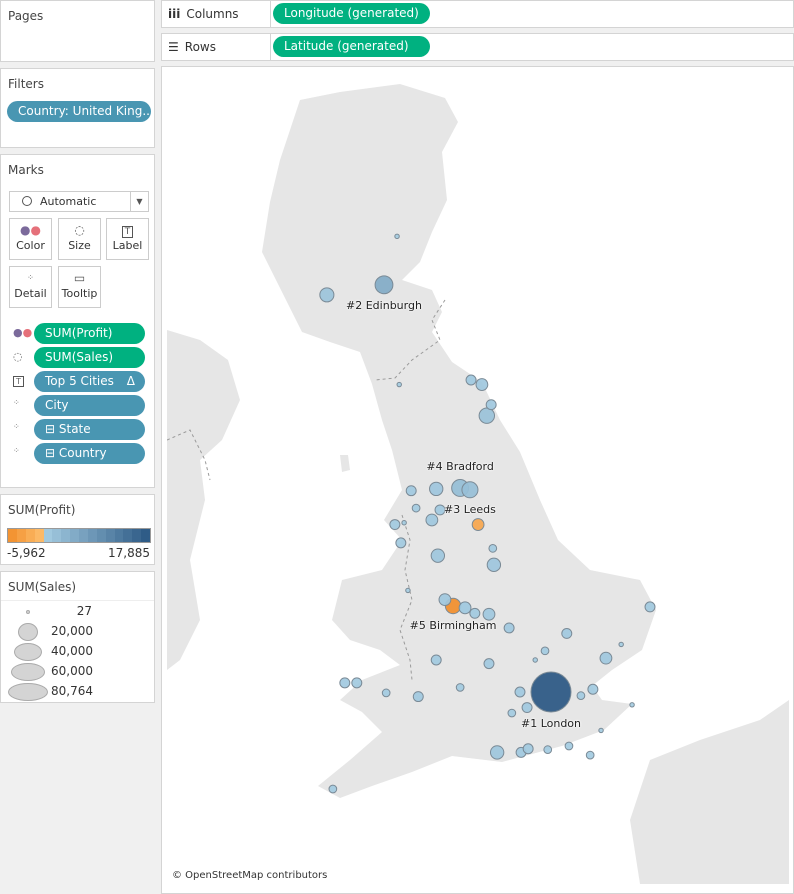 The image size is (794, 894). What do you see at coordinates (477, 47) in the screenshot?
I see `rows-shelf: ☰ Rows Latitude (generated)` at bounding box center [477, 47].